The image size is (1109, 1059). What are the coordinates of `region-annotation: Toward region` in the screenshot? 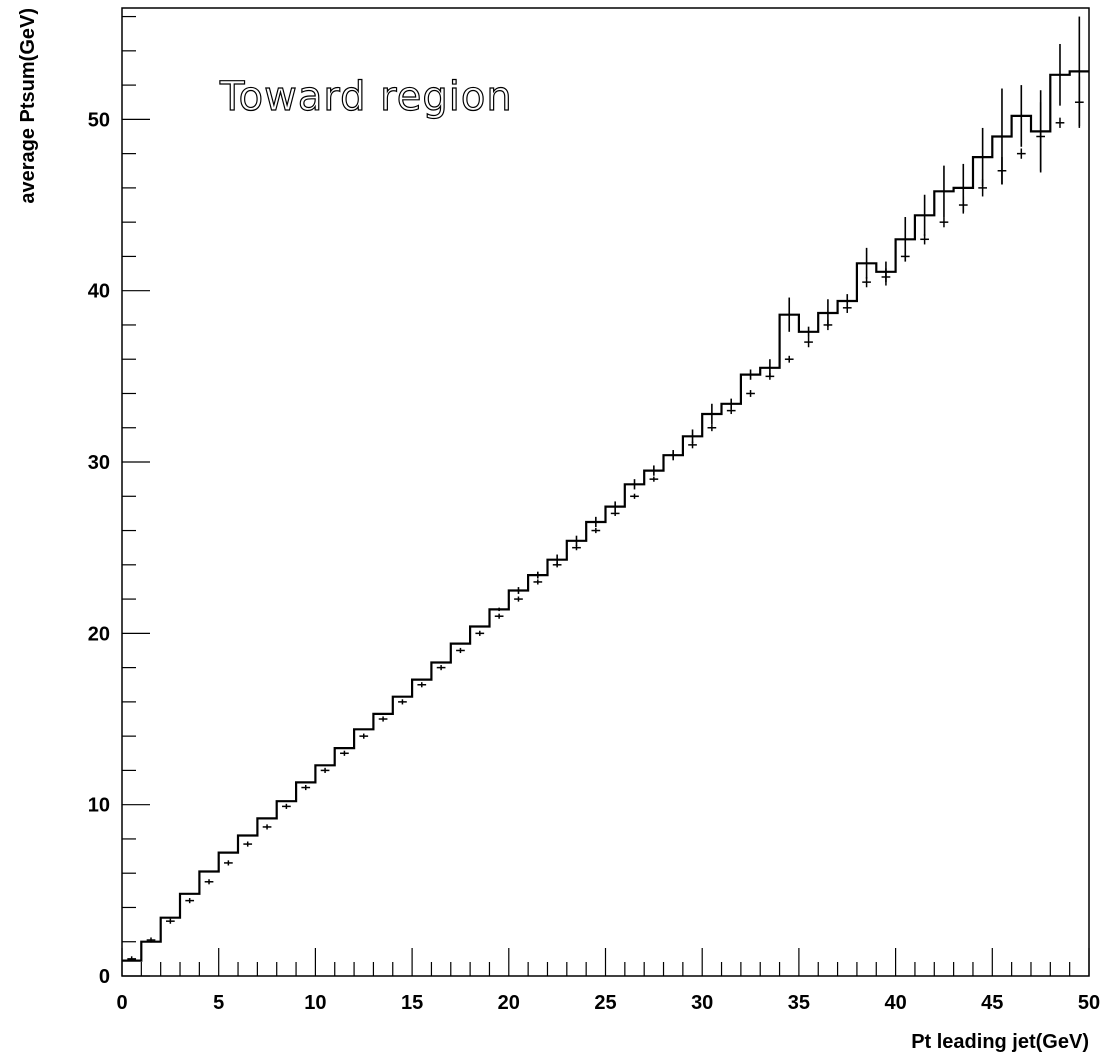 It's located at (366, 97).